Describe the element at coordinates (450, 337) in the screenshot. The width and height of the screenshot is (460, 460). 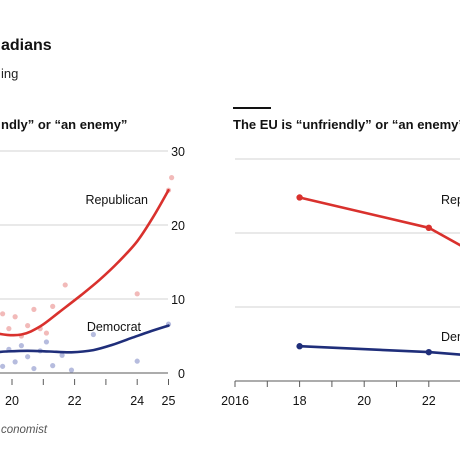
I see `right-democrat-label: Dem` at that location.